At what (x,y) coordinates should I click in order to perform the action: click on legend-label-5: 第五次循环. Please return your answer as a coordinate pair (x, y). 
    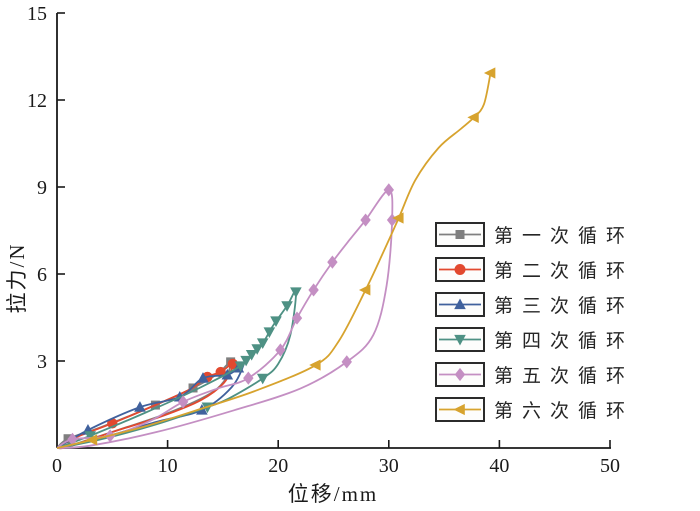
    Looking at the image, I should click on (564, 376).